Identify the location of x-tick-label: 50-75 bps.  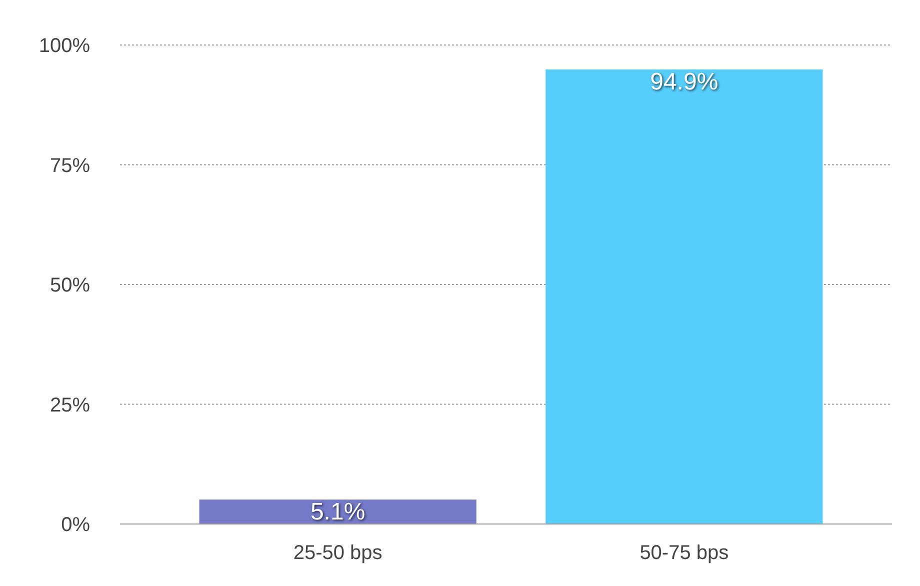
(684, 553).